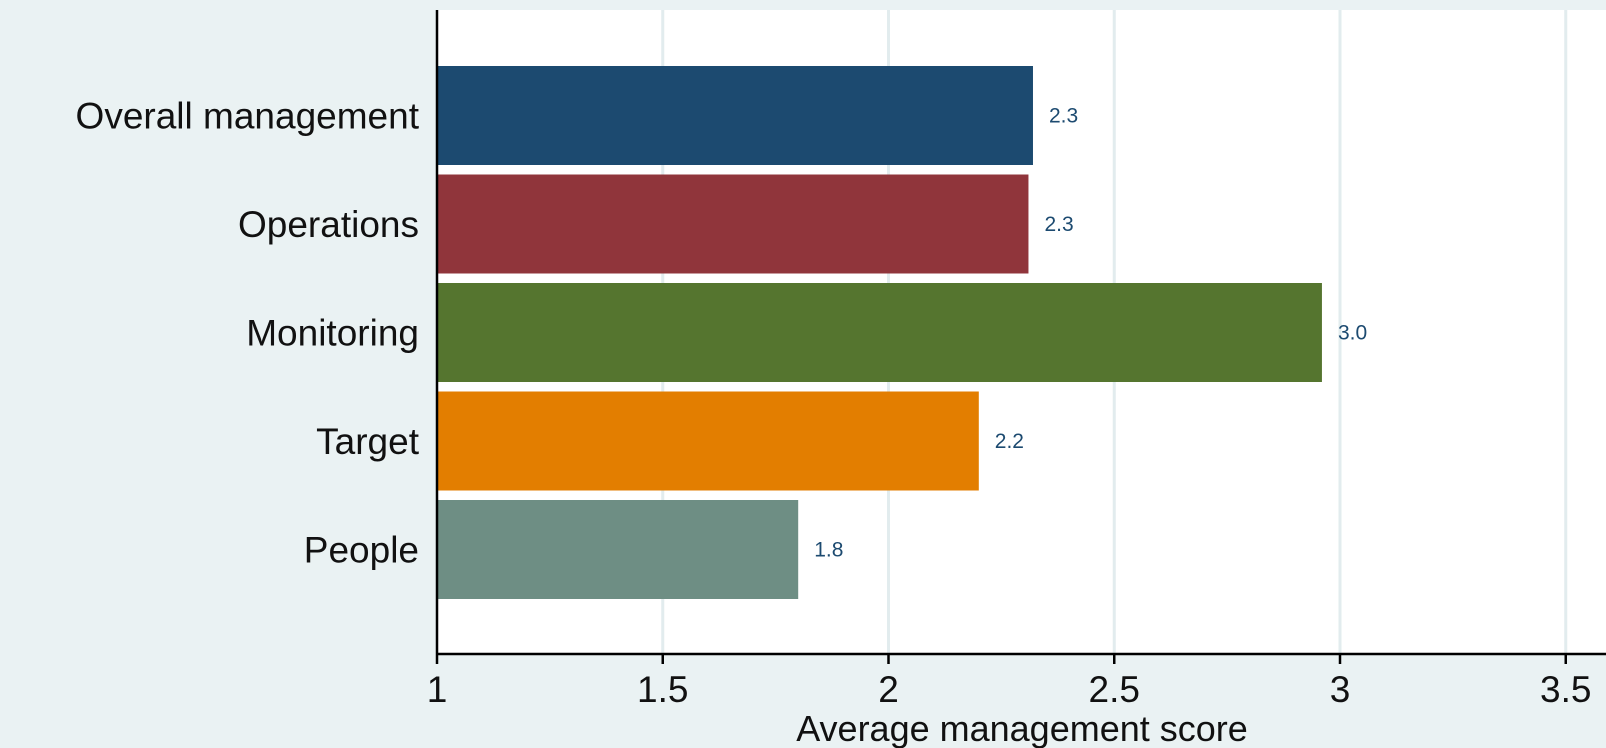 This screenshot has height=748, width=1606. What do you see at coordinates (361, 550) in the screenshot?
I see `category-label: People` at bounding box center [361, 550].